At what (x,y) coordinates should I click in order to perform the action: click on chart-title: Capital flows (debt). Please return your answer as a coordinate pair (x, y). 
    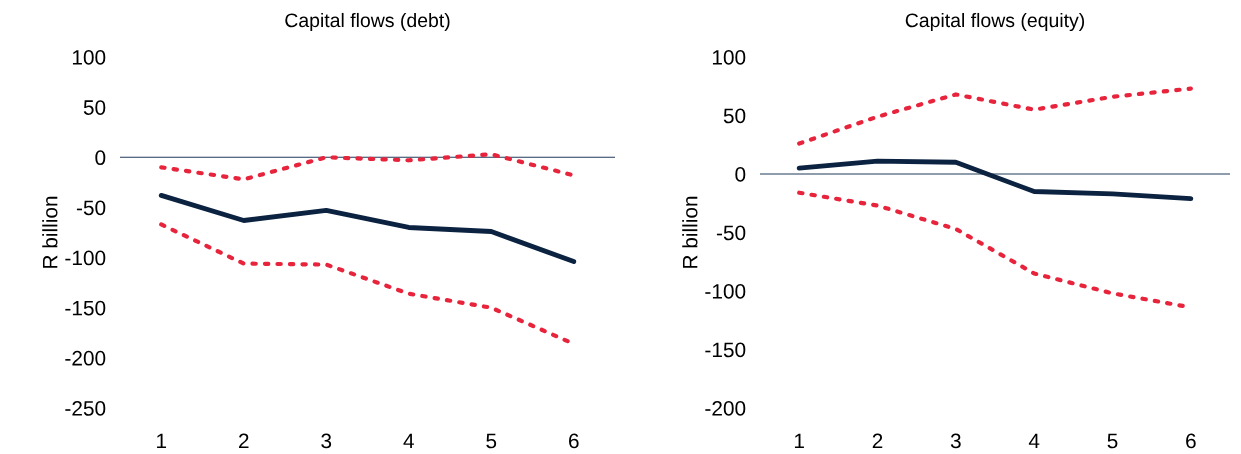
    Looking at the image, I should click on (367, 22).